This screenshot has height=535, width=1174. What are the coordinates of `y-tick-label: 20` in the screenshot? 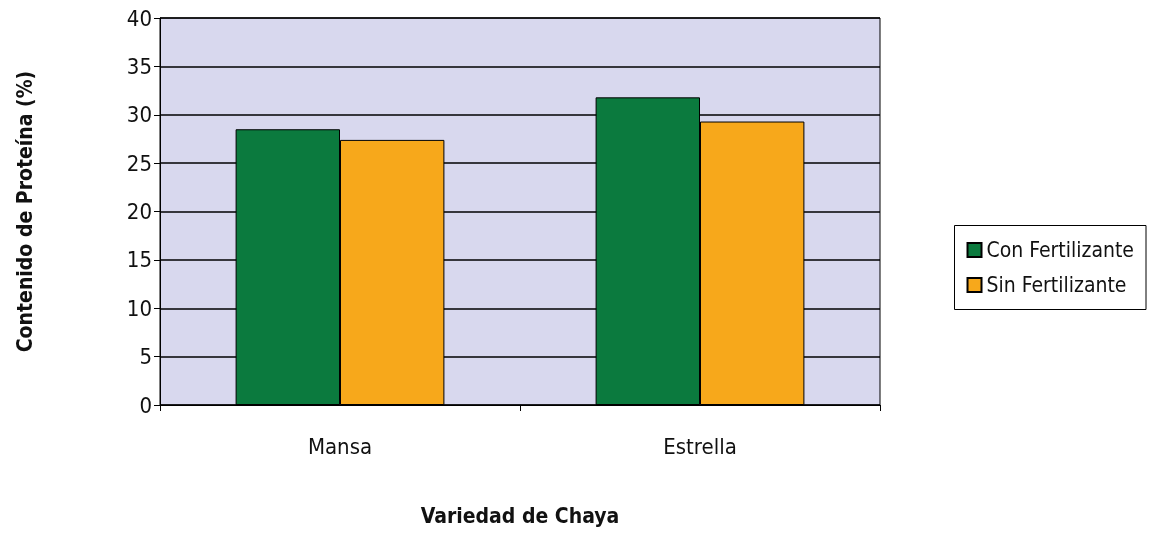 It's located at (139, 211).